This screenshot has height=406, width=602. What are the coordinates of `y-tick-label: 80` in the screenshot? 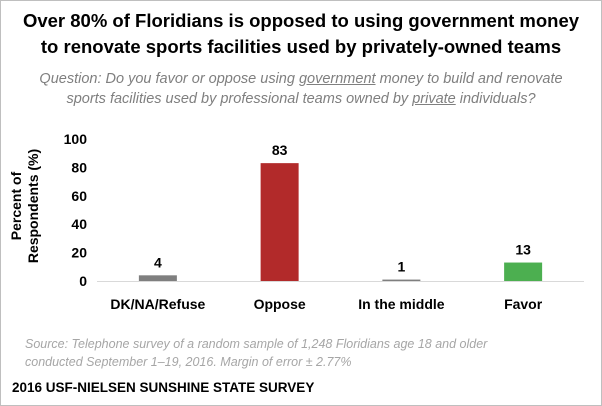 It's located at (79, 167).